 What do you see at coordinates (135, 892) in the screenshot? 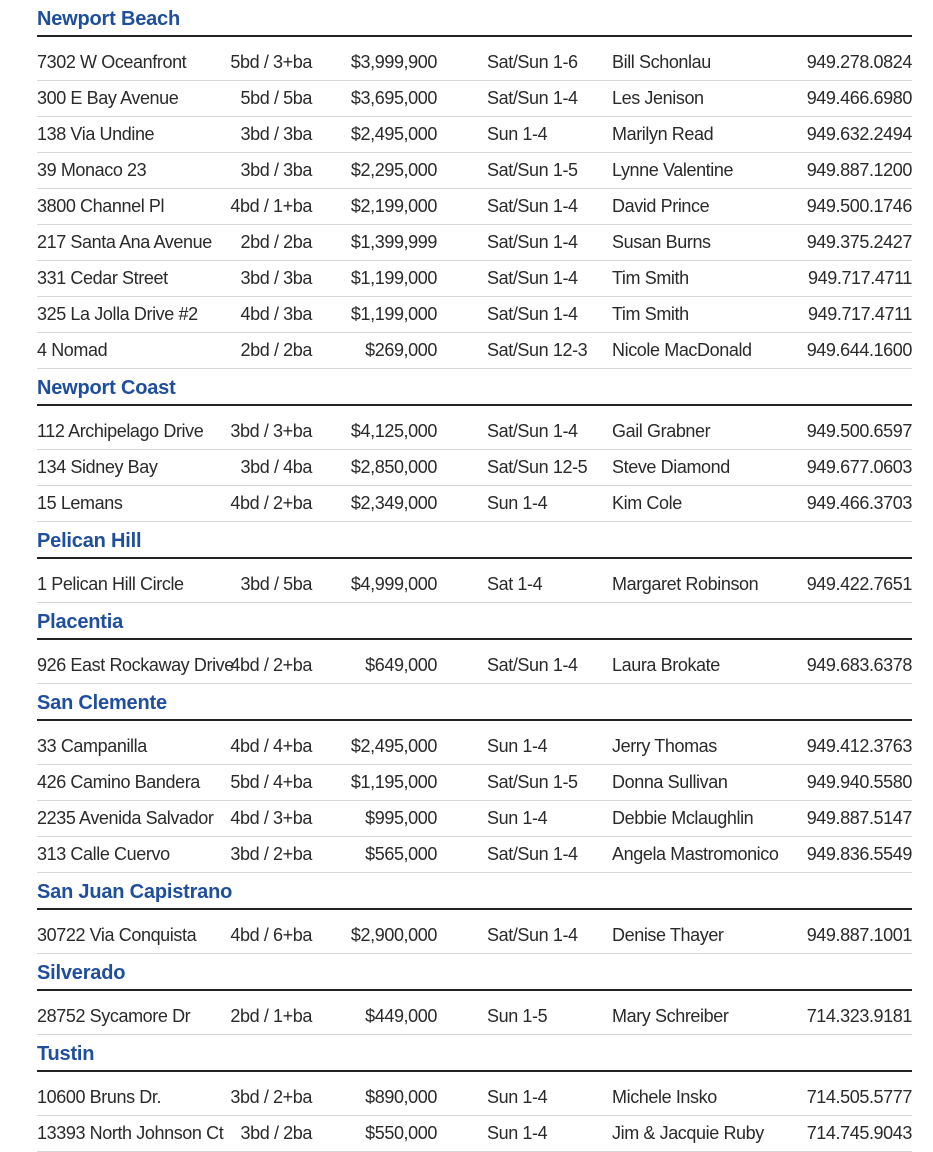
I see `city-name: San Juan Capistrano` at bounding box center [135, 892].